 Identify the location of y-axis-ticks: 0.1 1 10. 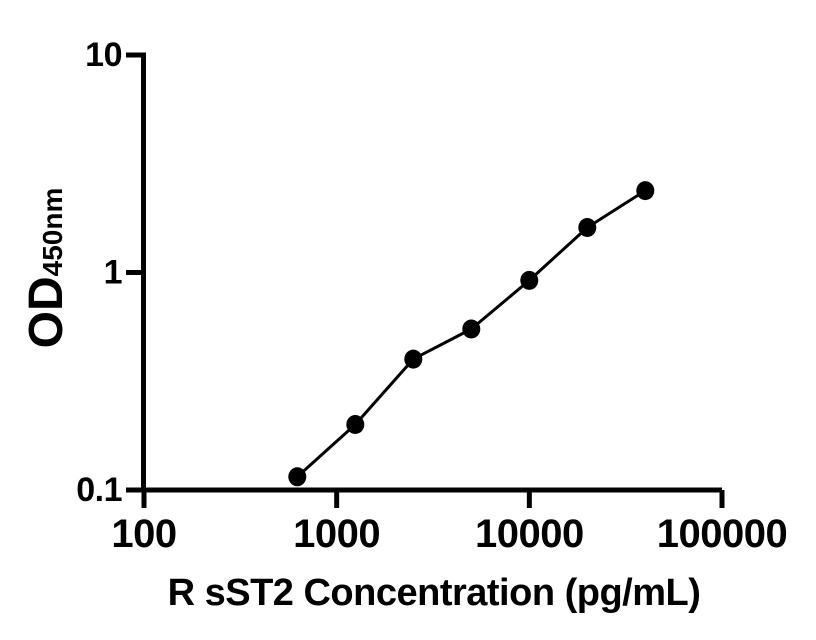
(111, 272).